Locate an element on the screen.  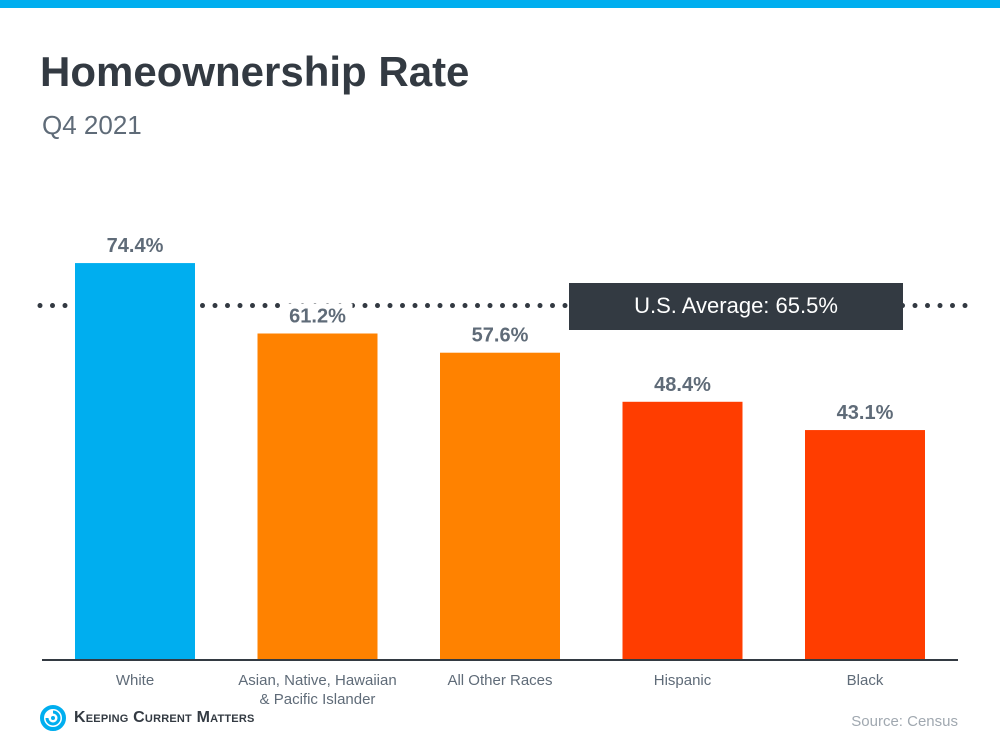
category-label: Hispanic is located at coordinates (683, 680).